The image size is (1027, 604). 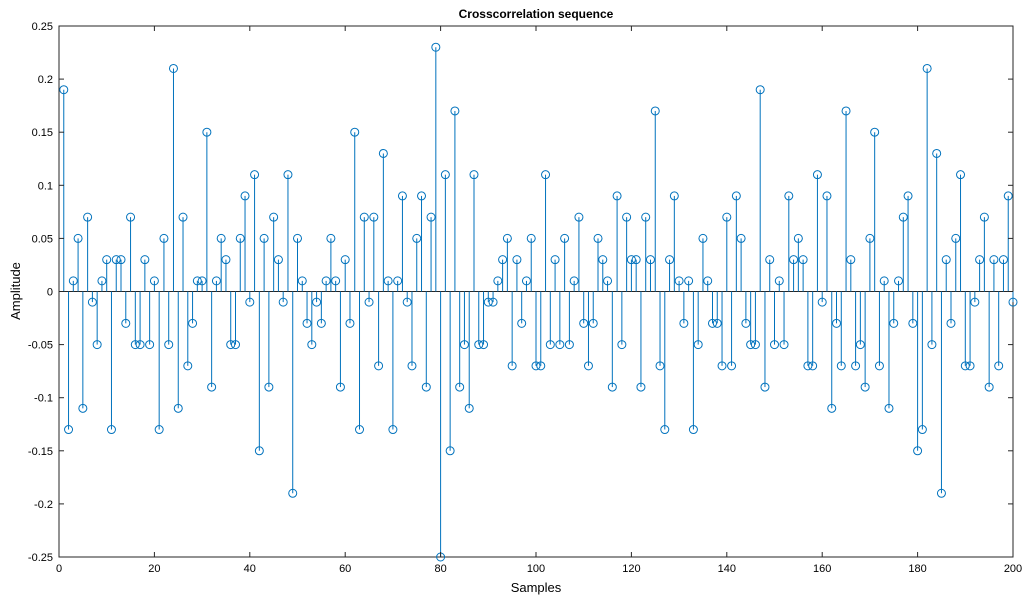 What do you see at coordinates (59, 569) in the screenshot?
I see `x-tick-label: 0` at bounding box center [59, 569].